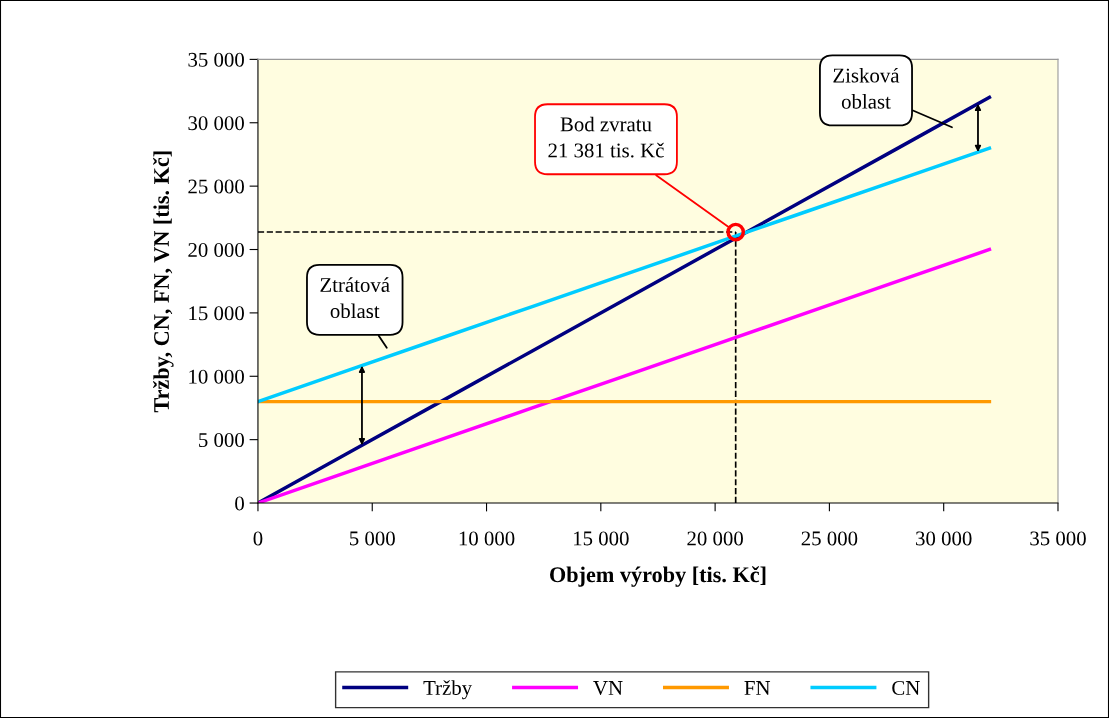 This screenshot has width=1109, height=718. I want to click on legend-label: Tržby, so click(448, 690).